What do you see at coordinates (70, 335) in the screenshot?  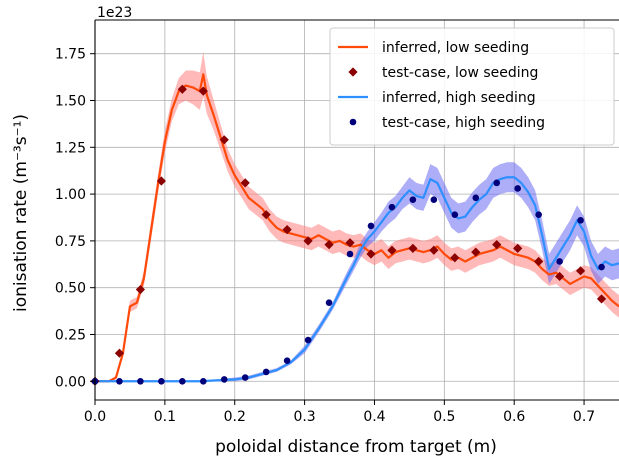 I see `y-tick-label: 0.25` at bounding box center [70, 335].